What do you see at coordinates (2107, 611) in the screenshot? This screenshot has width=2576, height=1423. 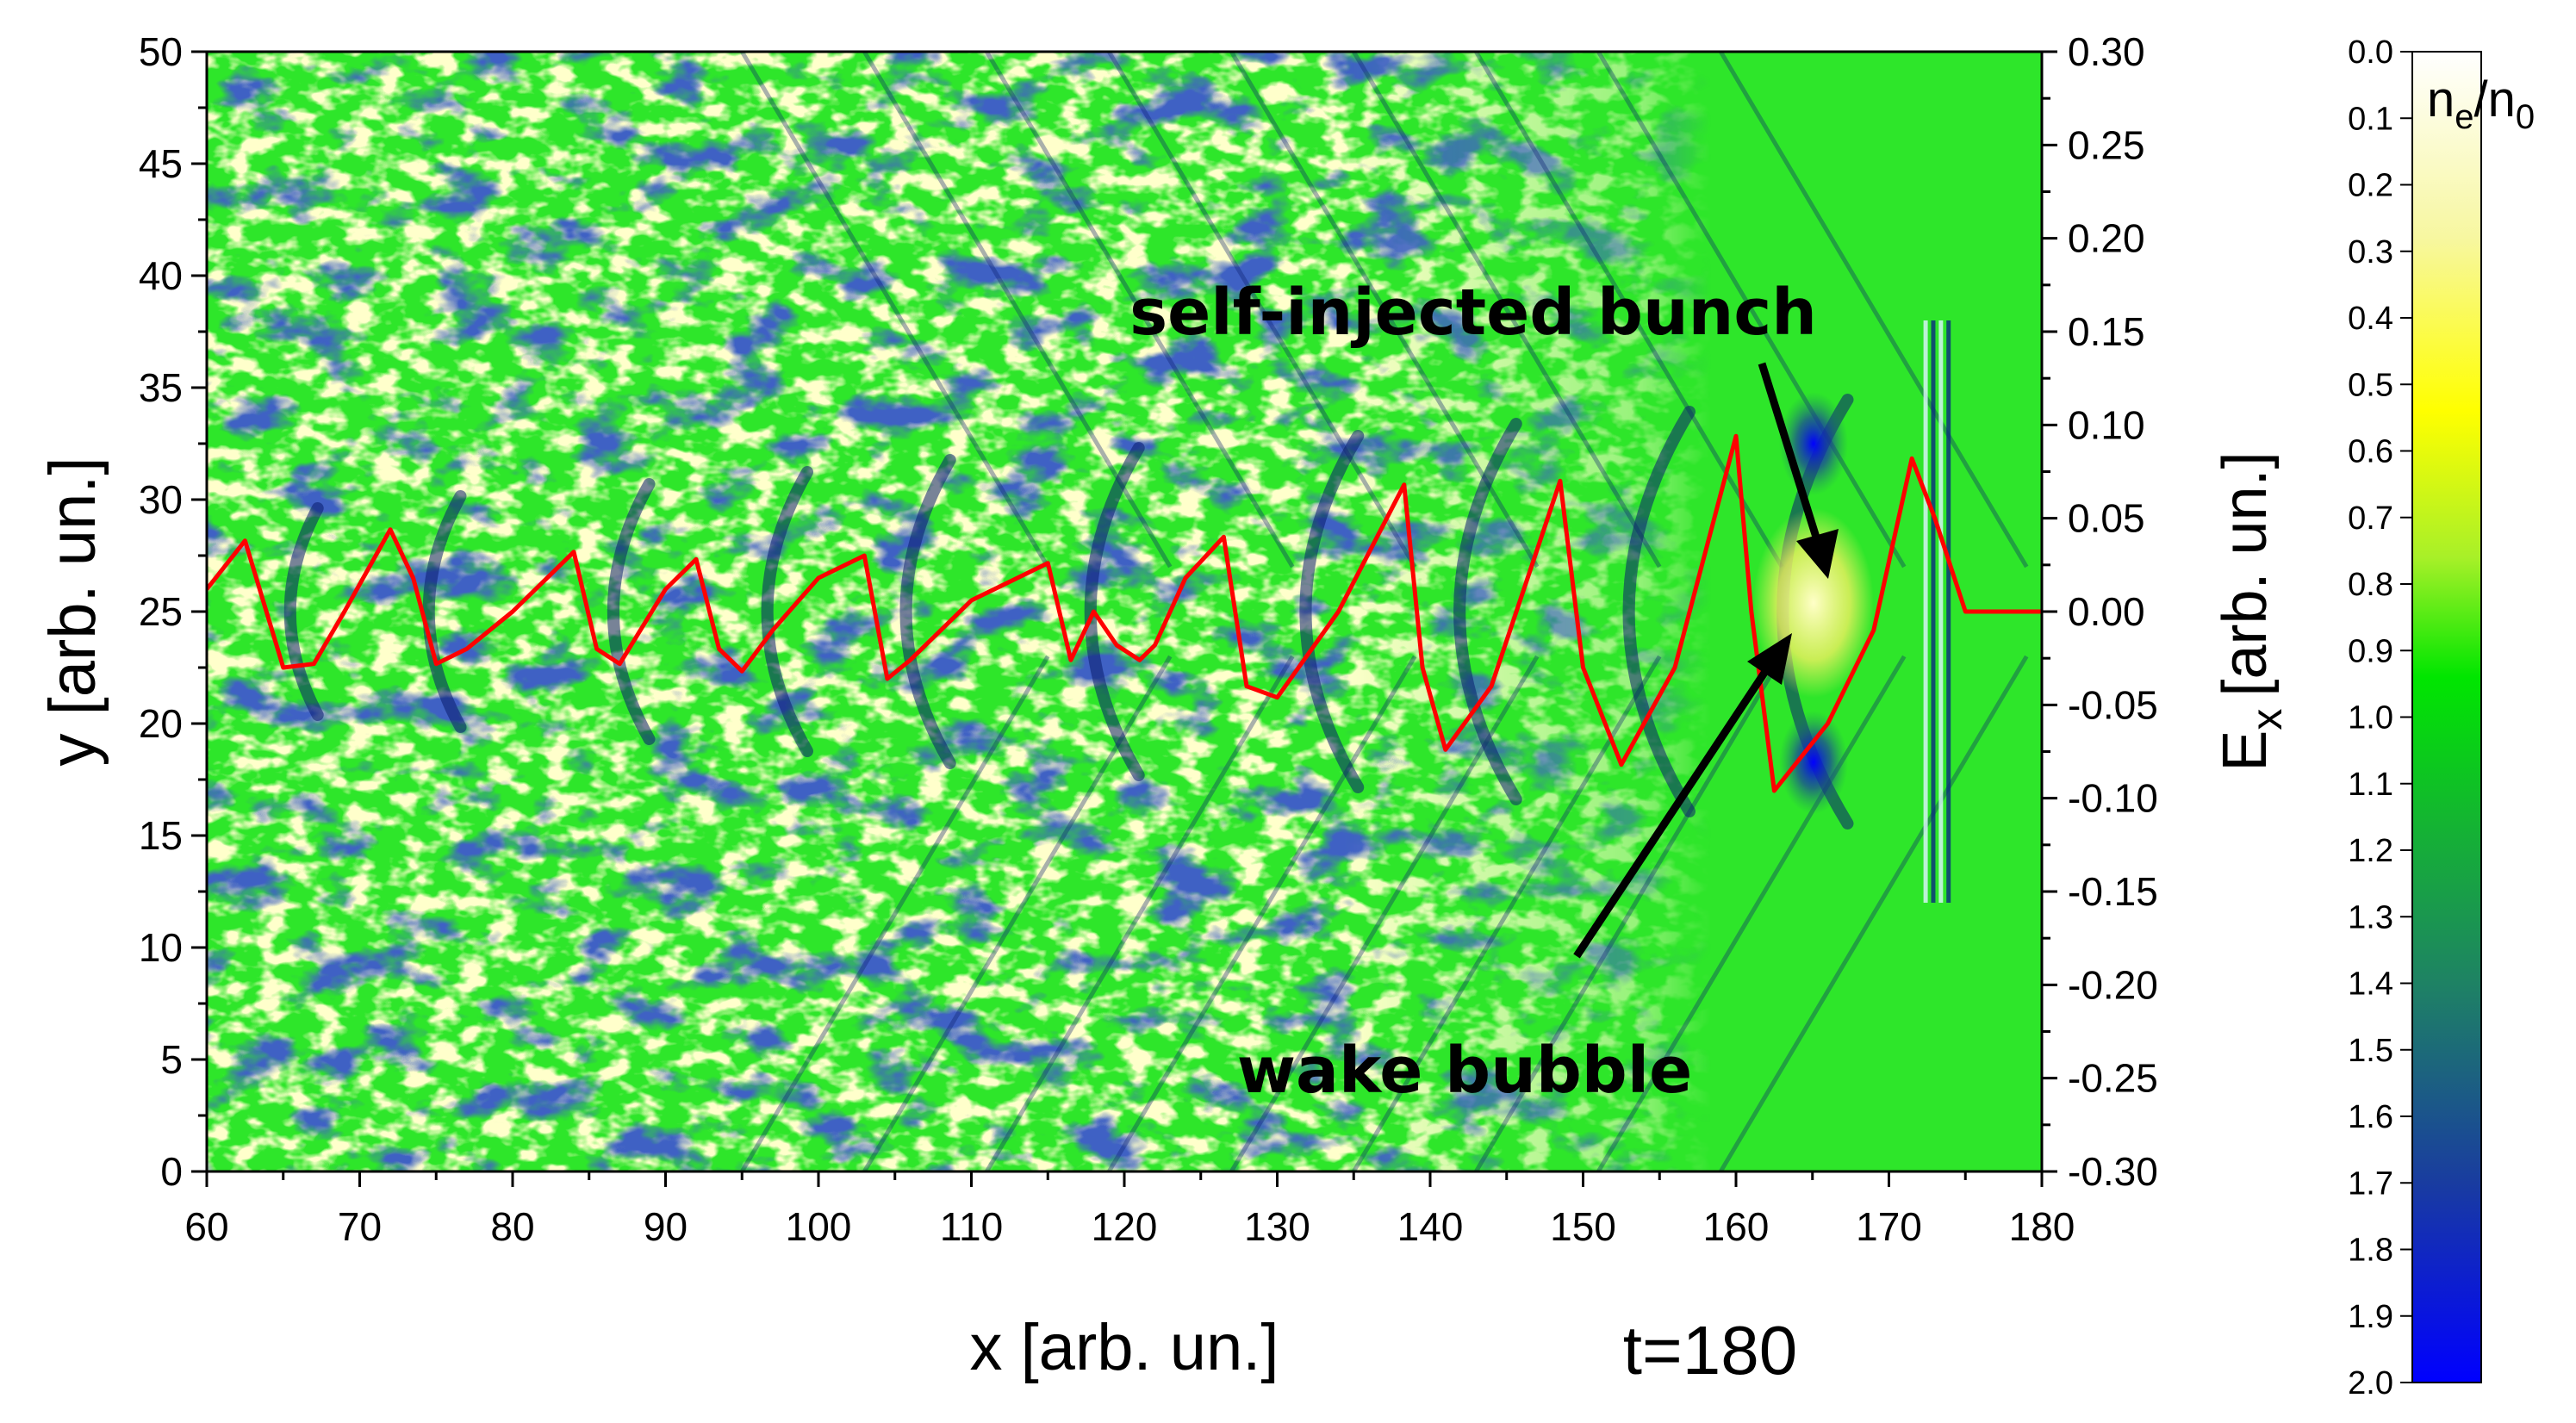 I see `y2-tick-label: 0.00` at bounding box center [2107, 611].